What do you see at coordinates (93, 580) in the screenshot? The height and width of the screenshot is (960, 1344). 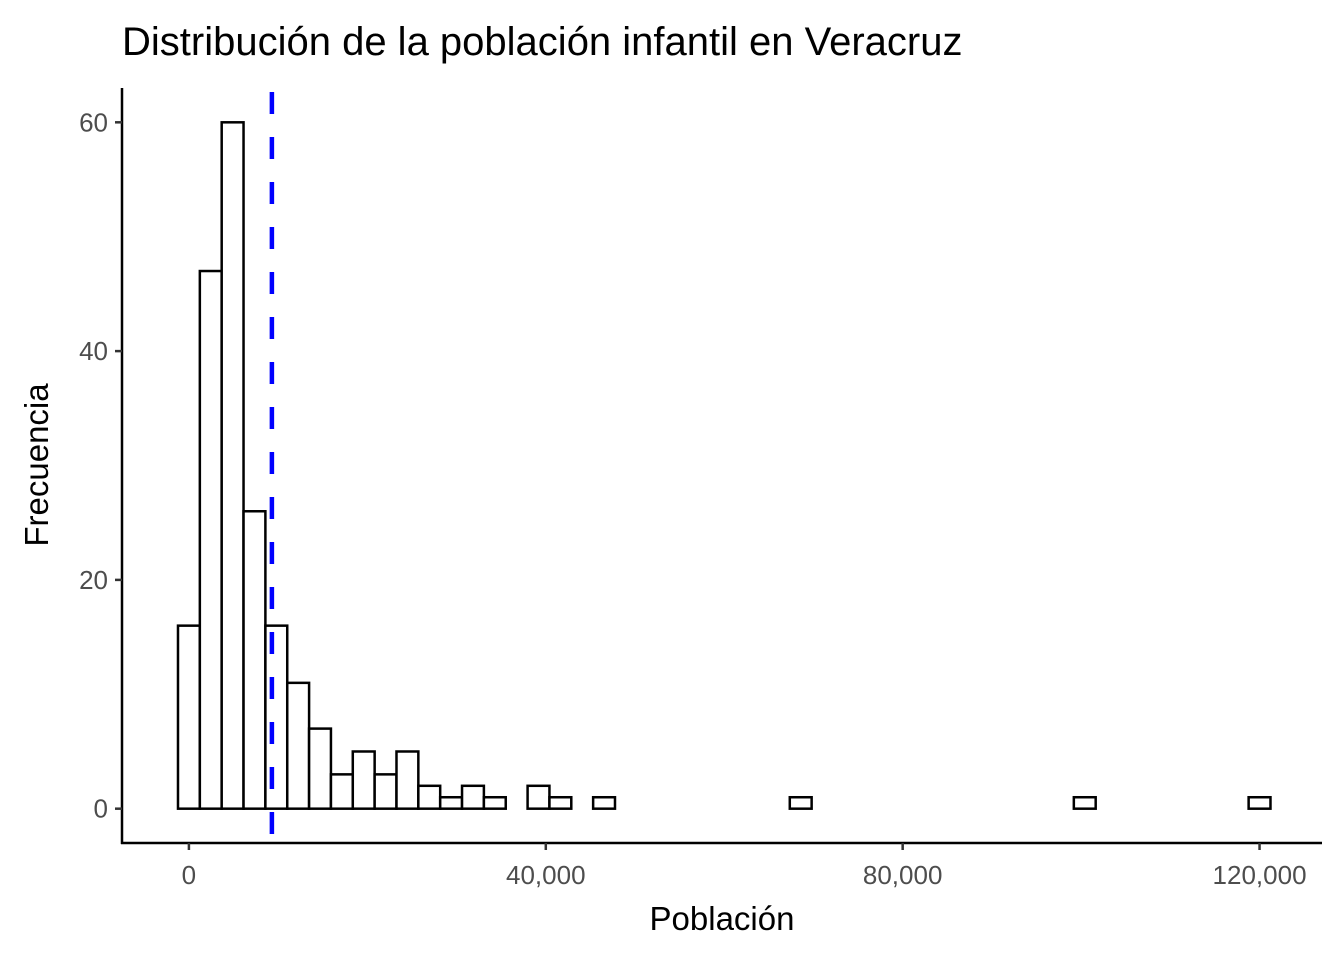 I see `y-tick-label: 20` at bounding box center [93, 580].